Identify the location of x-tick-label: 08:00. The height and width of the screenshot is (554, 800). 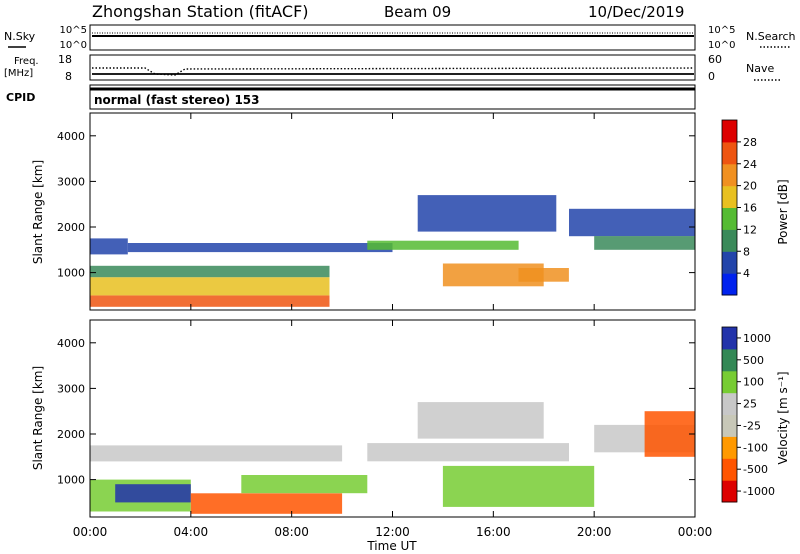
(291, 532).